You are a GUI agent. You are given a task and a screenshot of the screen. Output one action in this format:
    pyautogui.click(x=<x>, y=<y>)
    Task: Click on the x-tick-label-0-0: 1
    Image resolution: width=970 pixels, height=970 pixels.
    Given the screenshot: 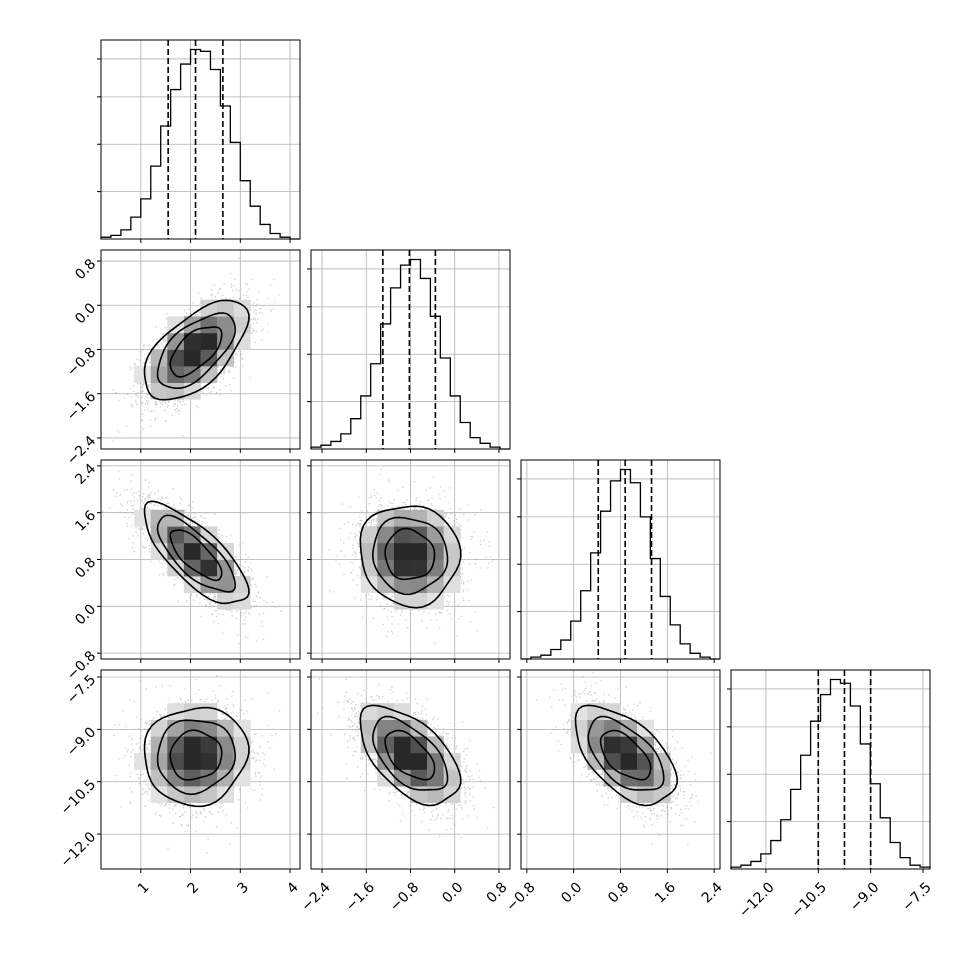 What is the action you would take?
    pyautogui.click(x=144, y=888)
    